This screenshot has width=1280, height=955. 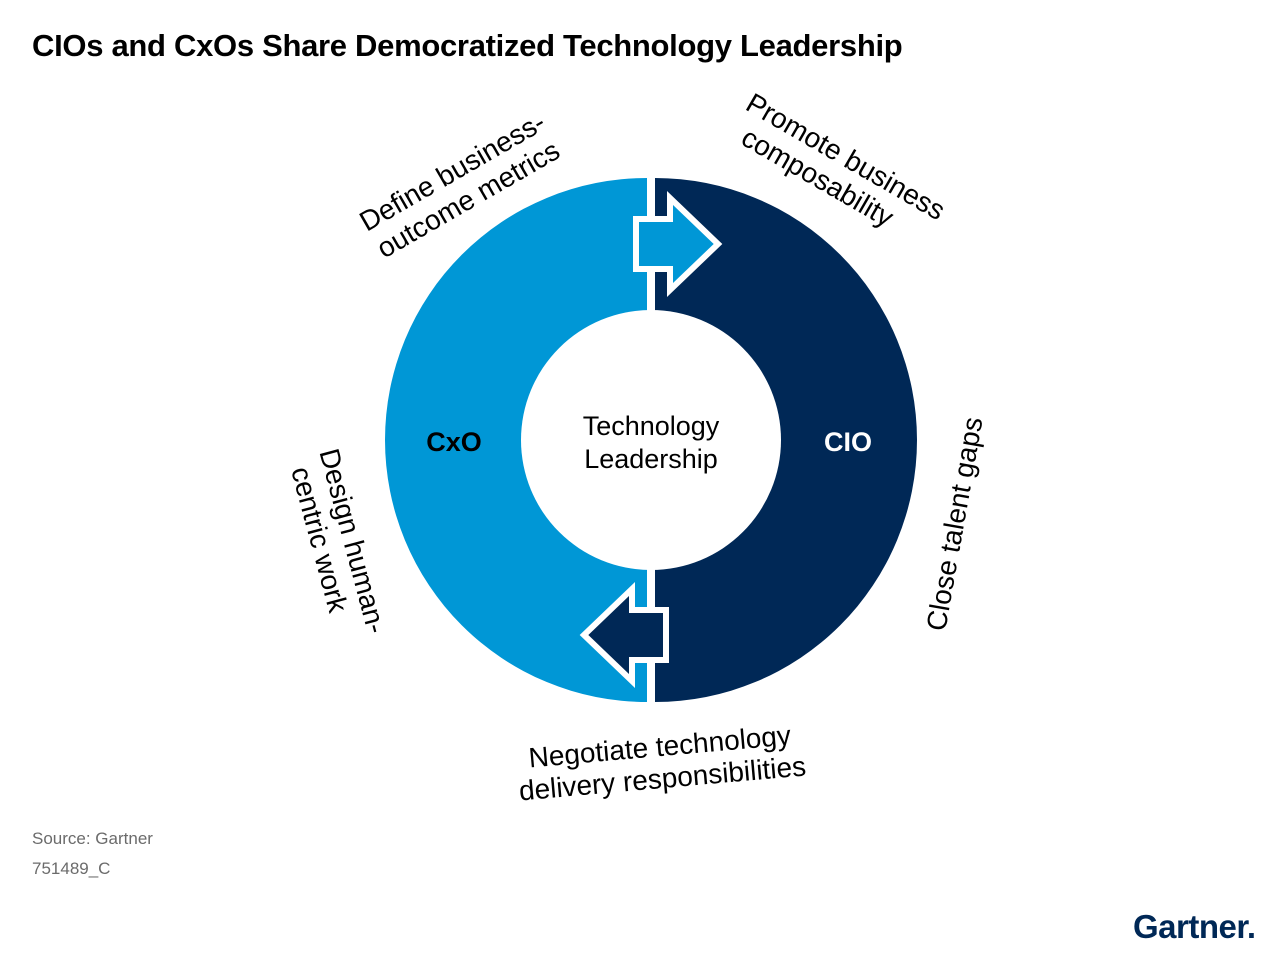 What do you see at coordinates (651, 426) in the screenshot?
I see `center-label-line1: Technology` at bounding box center [651, 426].